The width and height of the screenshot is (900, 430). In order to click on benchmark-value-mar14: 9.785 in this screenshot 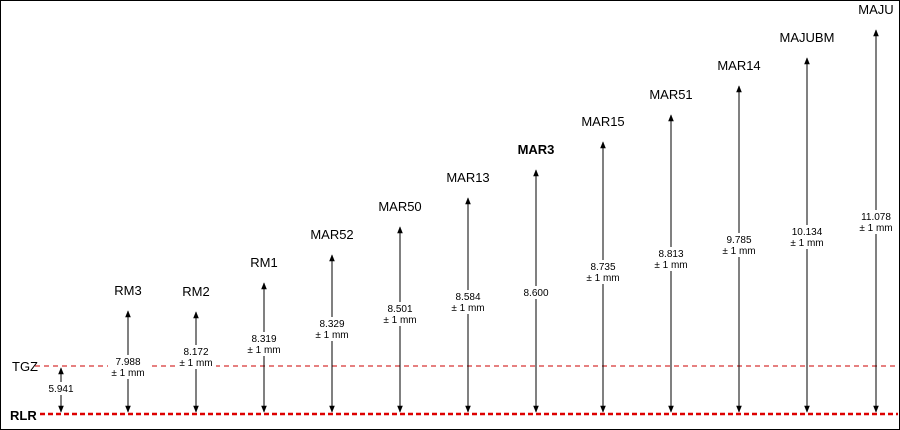, I will do `click(738, 240)`.